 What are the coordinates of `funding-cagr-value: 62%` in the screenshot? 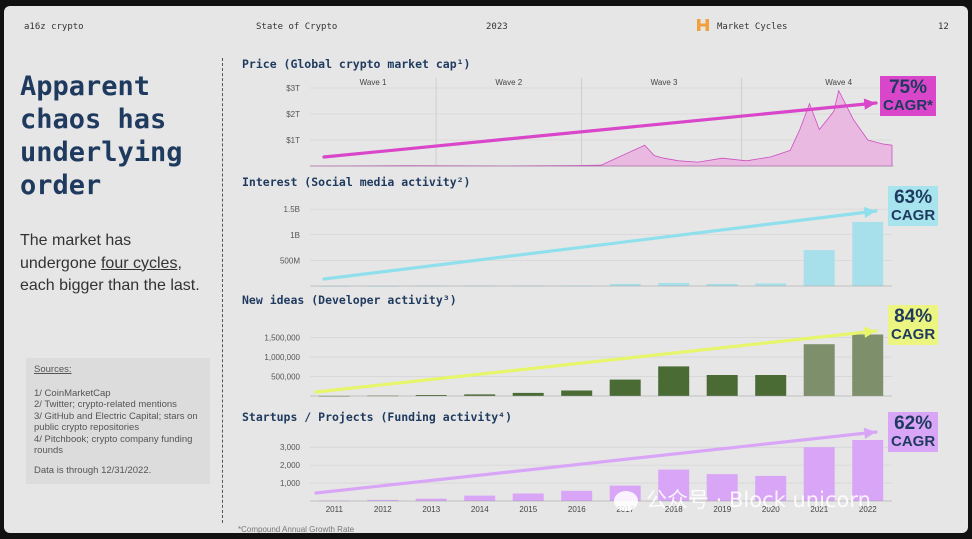 It's located at (913, 423).